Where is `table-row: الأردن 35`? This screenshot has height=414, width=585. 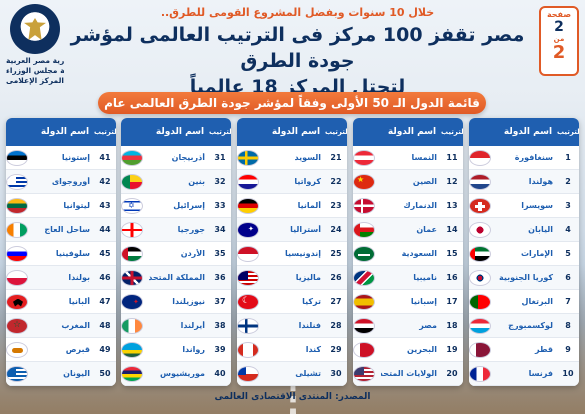 table-row: الأردن 35 is located at coordinates (176, 254).